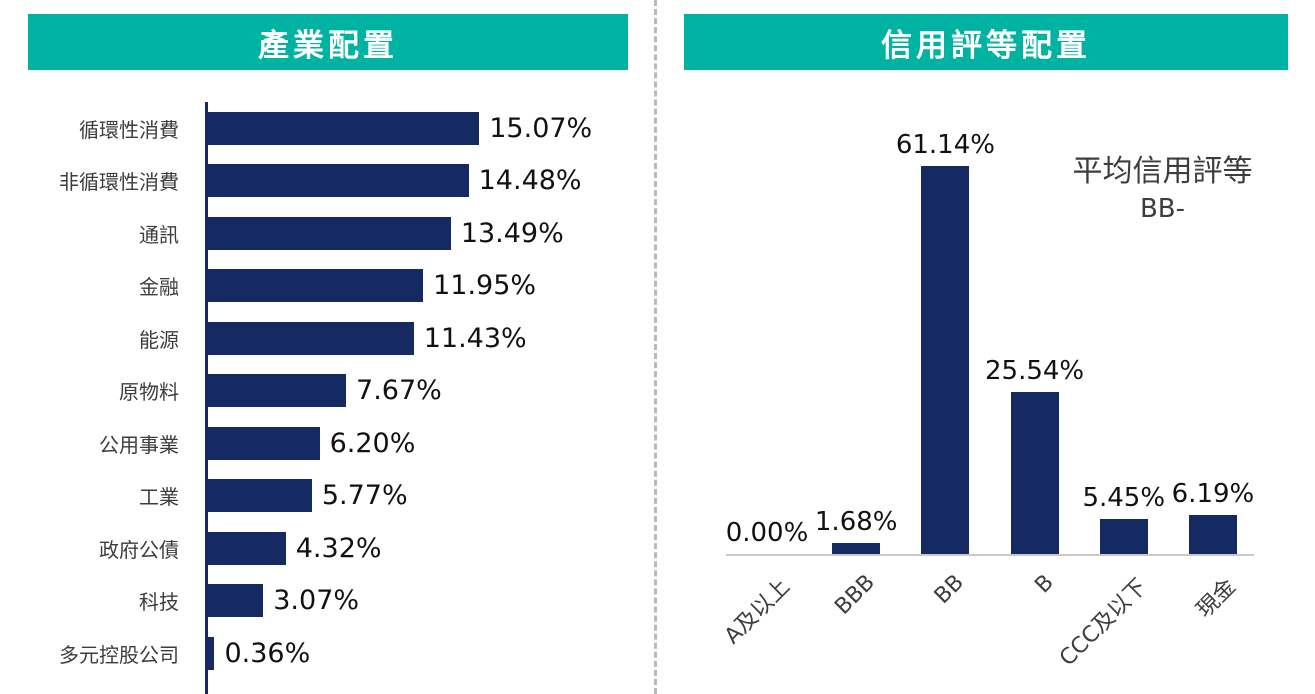 The width and height of the screenshot is (1315, 694). I want to click on tick-label: A及以上, so click(757, 612).